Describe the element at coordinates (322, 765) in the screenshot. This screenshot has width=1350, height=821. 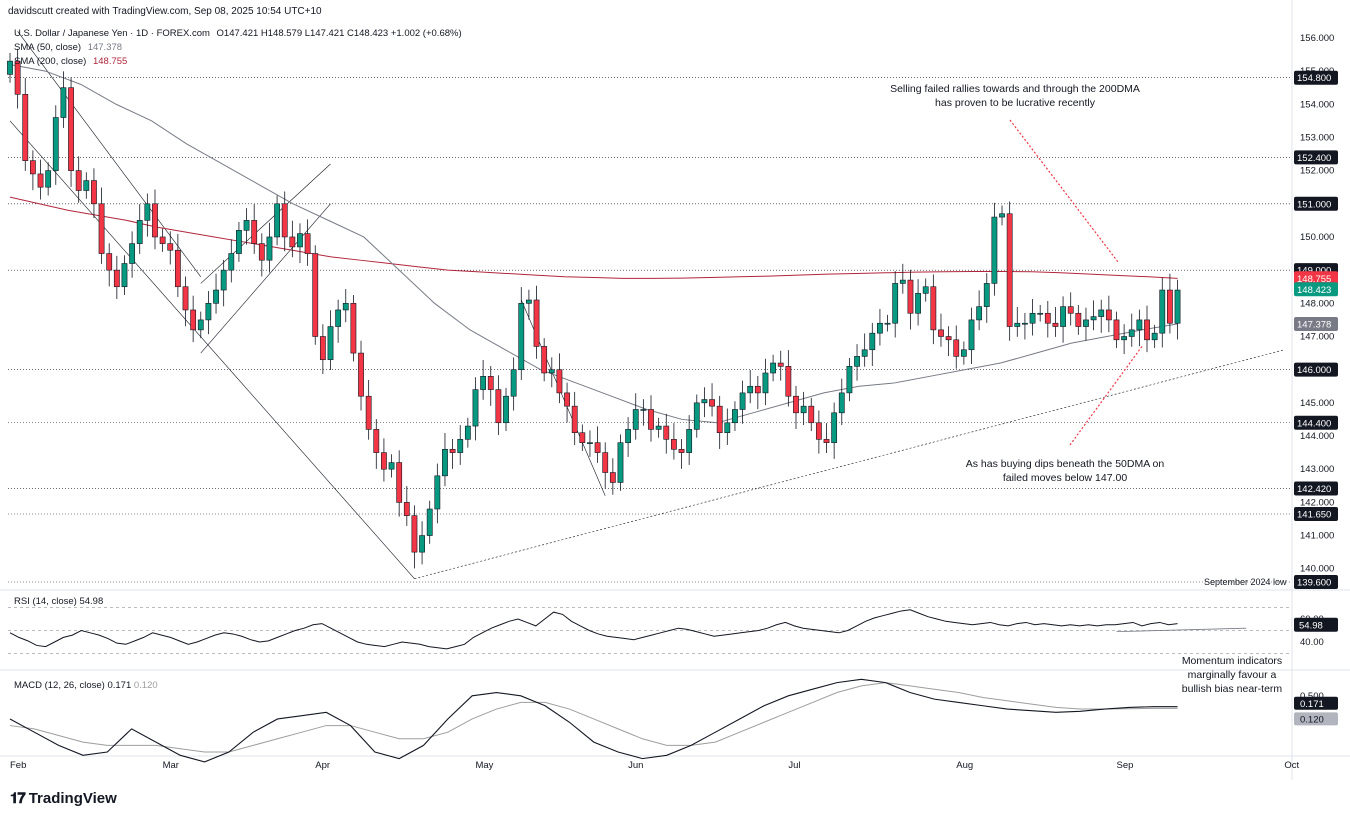
I see `x-axis-label: Apr` at that location.